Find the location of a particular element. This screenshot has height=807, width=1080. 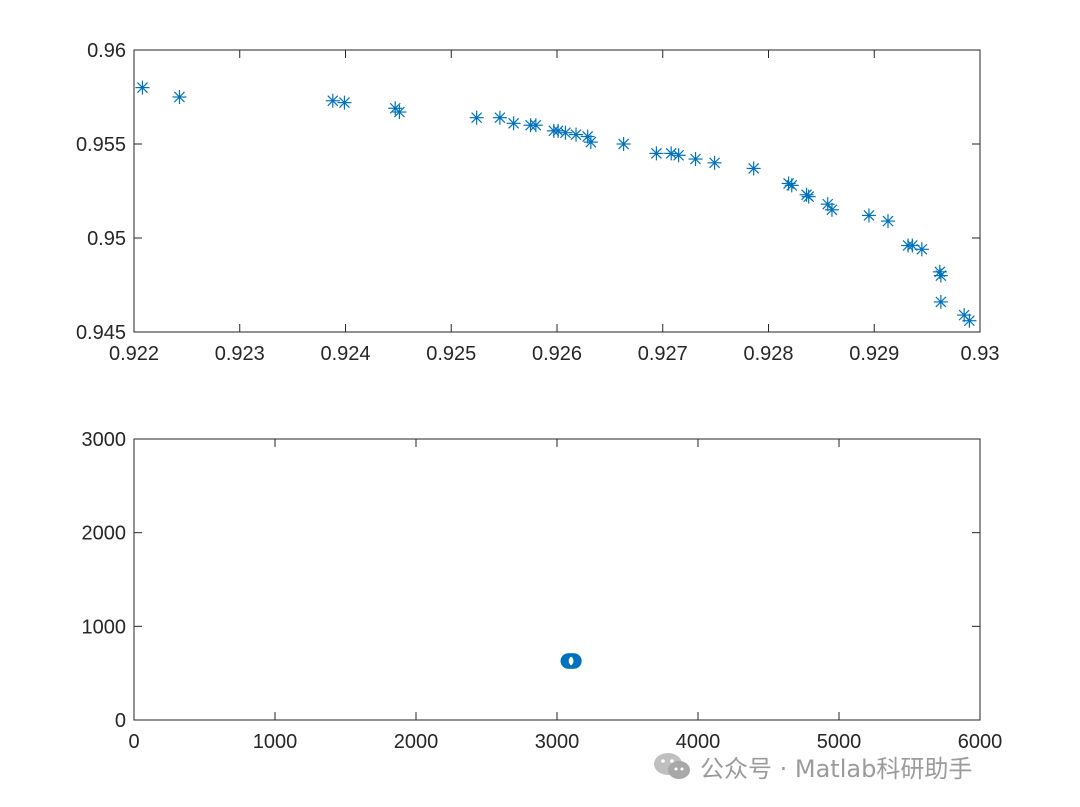

watermark-text: 公众号 · Matlab科研助手 is located at coordinates (836, 768).